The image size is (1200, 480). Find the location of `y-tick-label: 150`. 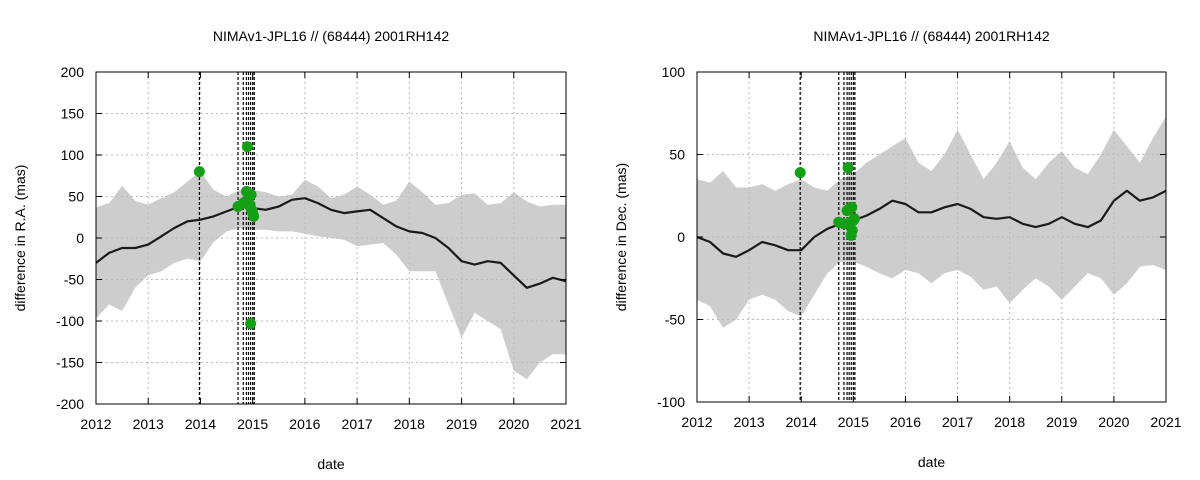

y-tick-label: 150 is located at coordinates (73, 114).